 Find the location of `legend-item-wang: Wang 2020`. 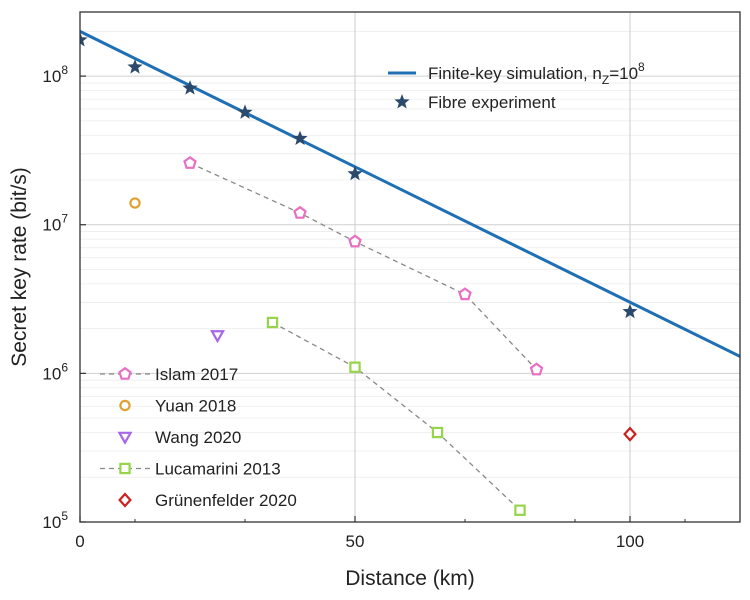

legend-item-wang: Wang 2020 is located at coordinates (179, 437).